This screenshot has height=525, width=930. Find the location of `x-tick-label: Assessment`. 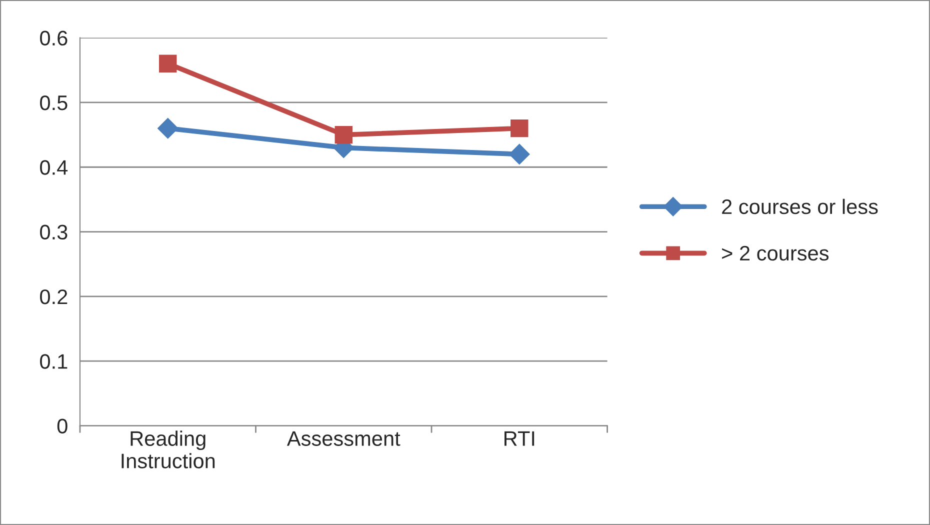

x-tick-label: Assessment is located at coordinates (343, 438).